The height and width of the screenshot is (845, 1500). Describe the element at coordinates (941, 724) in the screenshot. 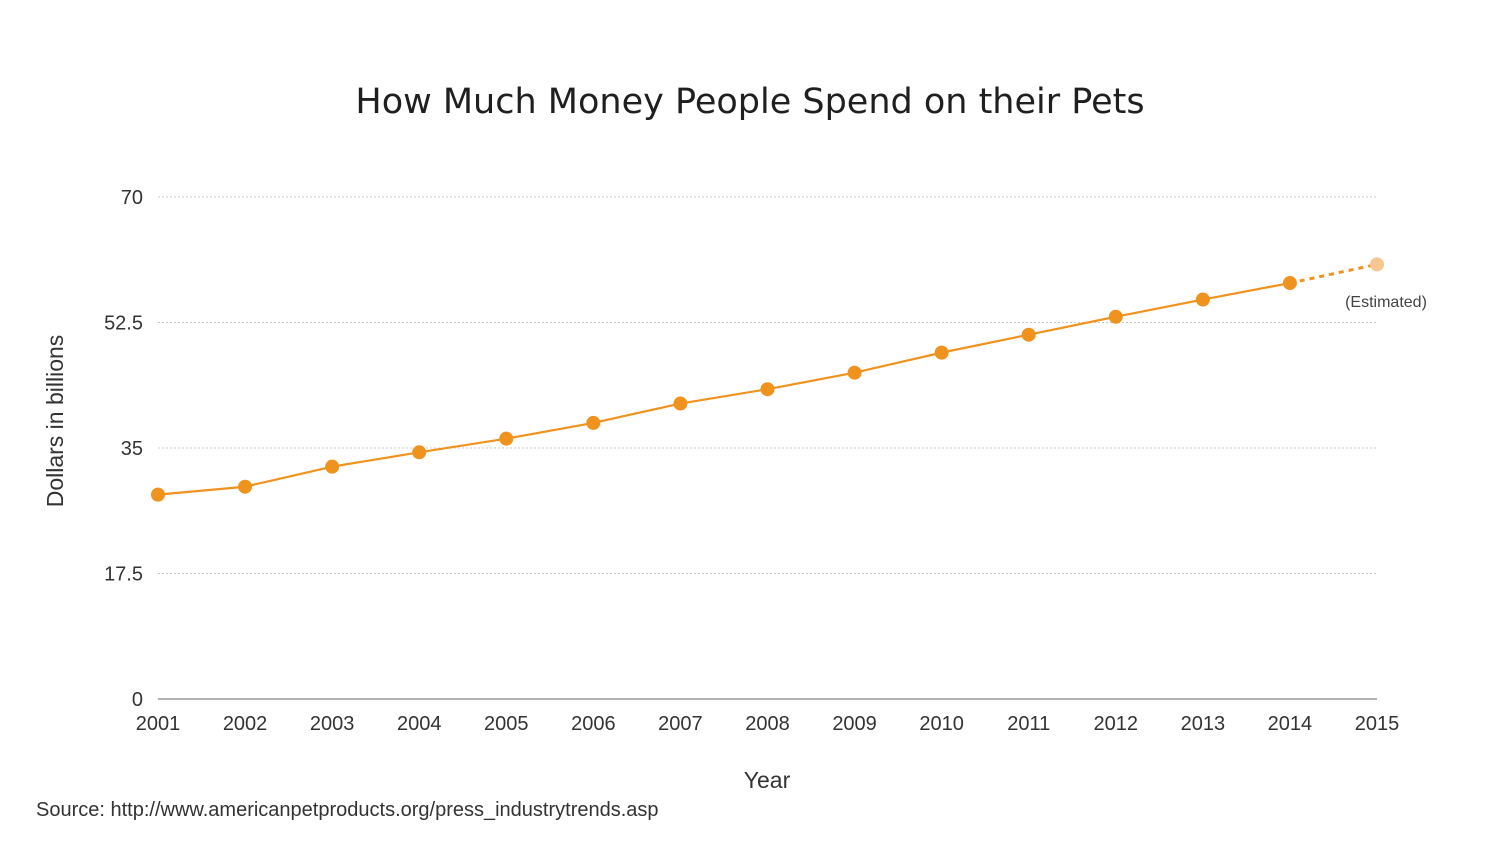

I see `x-tick-label: 2010` at that location.